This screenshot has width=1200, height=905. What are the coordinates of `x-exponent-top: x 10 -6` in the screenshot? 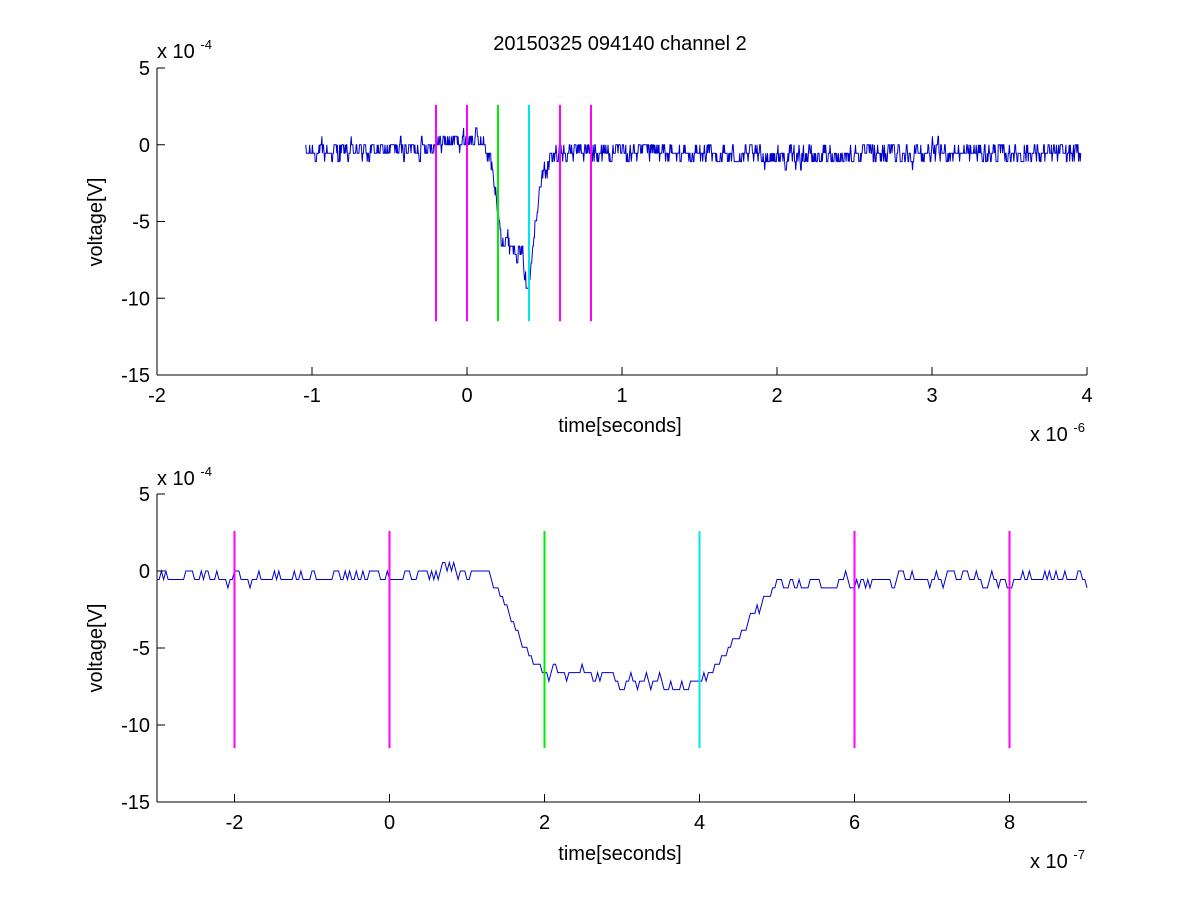 It's located at (1057, 433).